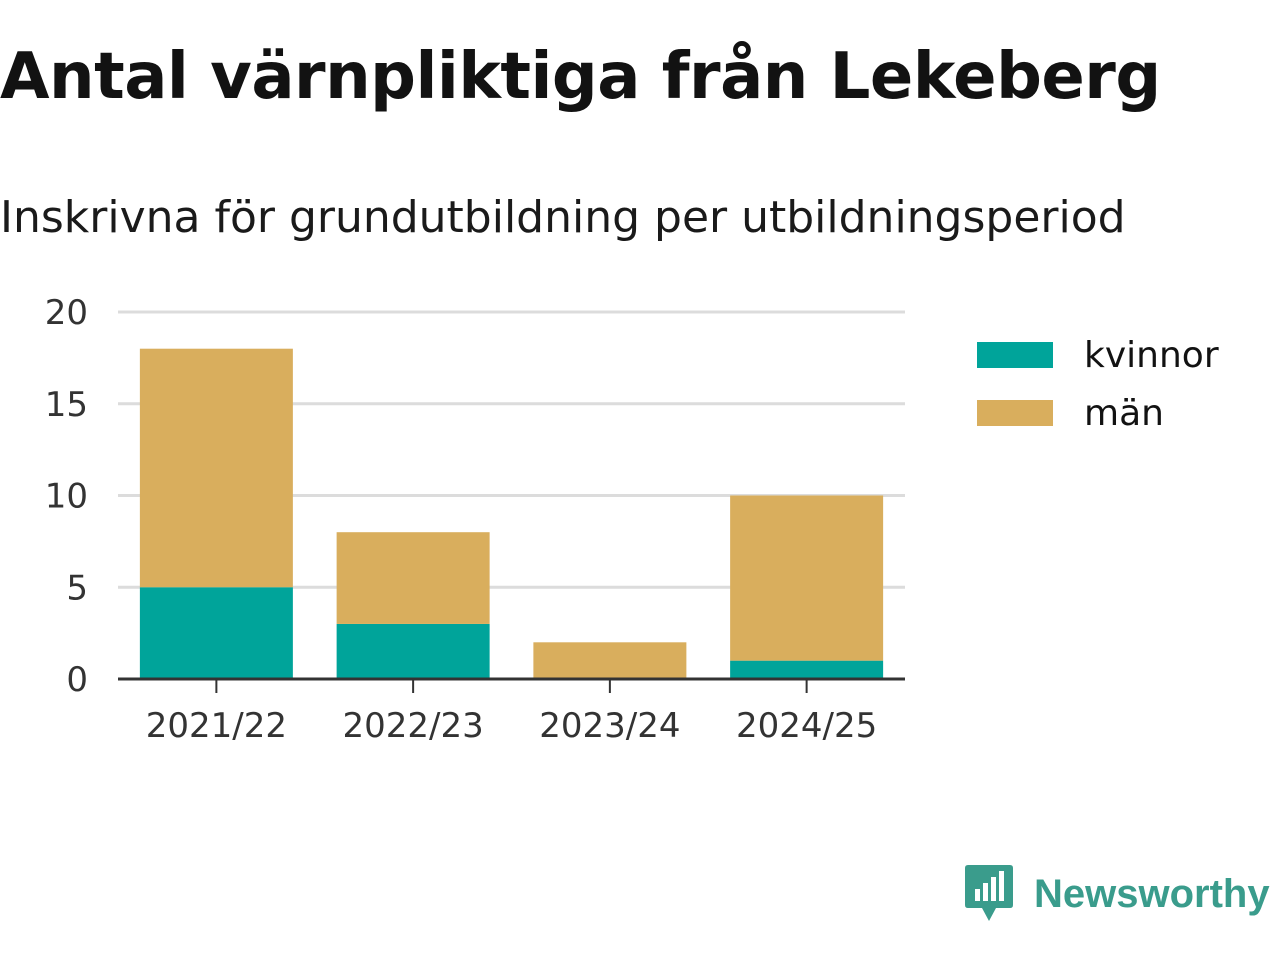 This screenshot has height=960, width=1280. What do you see at coordinates (806, 726) in the screenshot?
I see `x-tick-label: 2024/25` at bounding box center [806, 726].